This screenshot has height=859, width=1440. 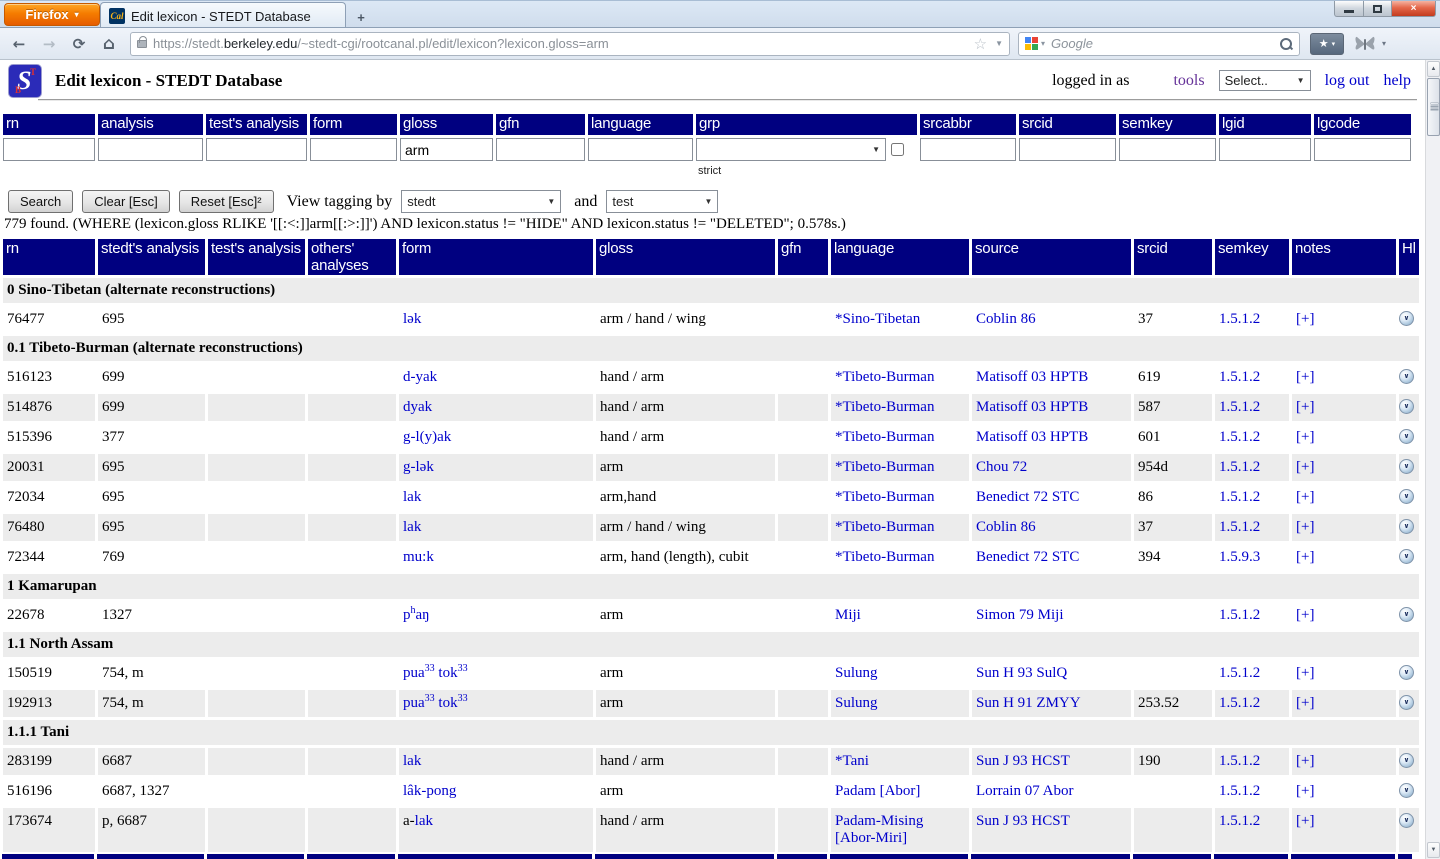 I want to click on tagging-select-2: test ▼, so click(x=662, y=201).